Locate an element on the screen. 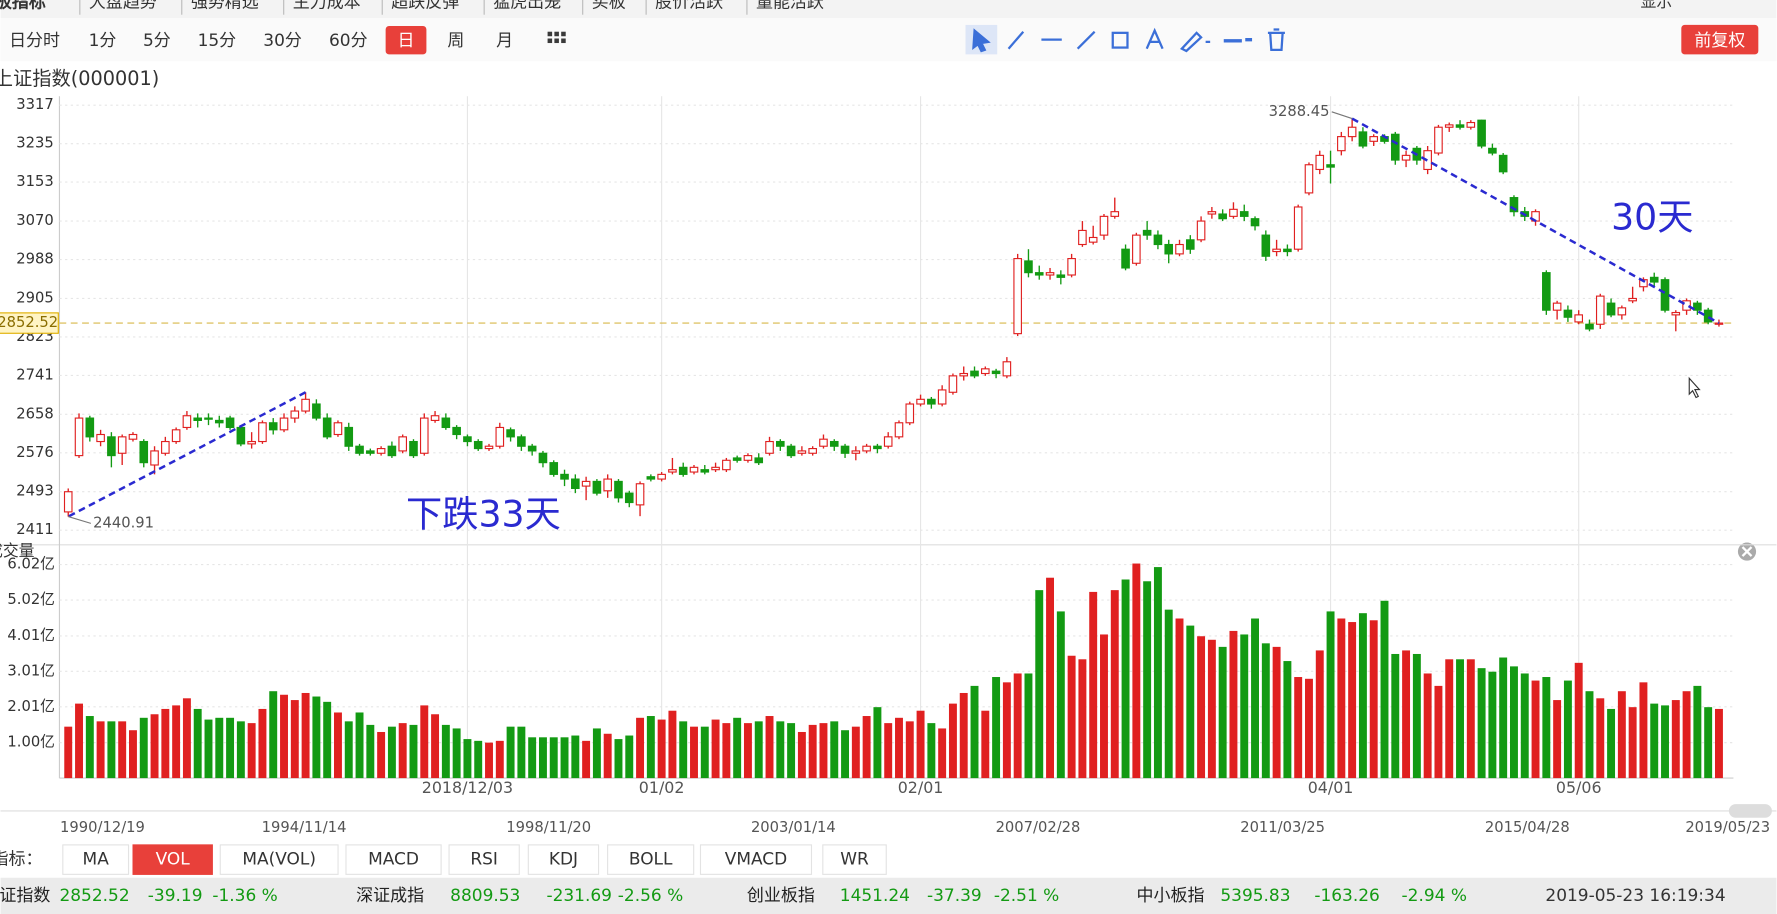 The image size is (1777, 914). status-change: -231.69 is located at coordinates (579, 896).